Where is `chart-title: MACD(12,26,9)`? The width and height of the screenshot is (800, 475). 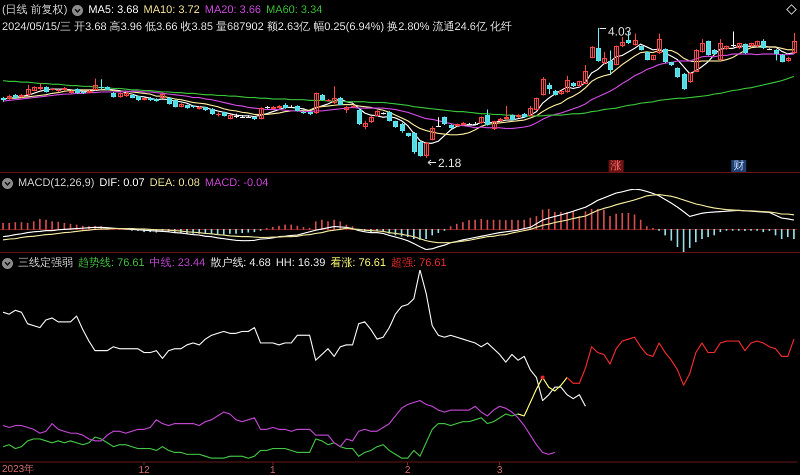
chart-title: MACD(12,26,9) is located at coordinates (56, 183).